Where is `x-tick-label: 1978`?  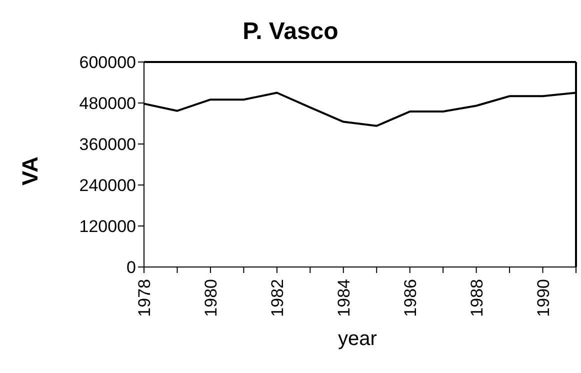 x-tick-label: 1978 is located at coordinates (144, 298).